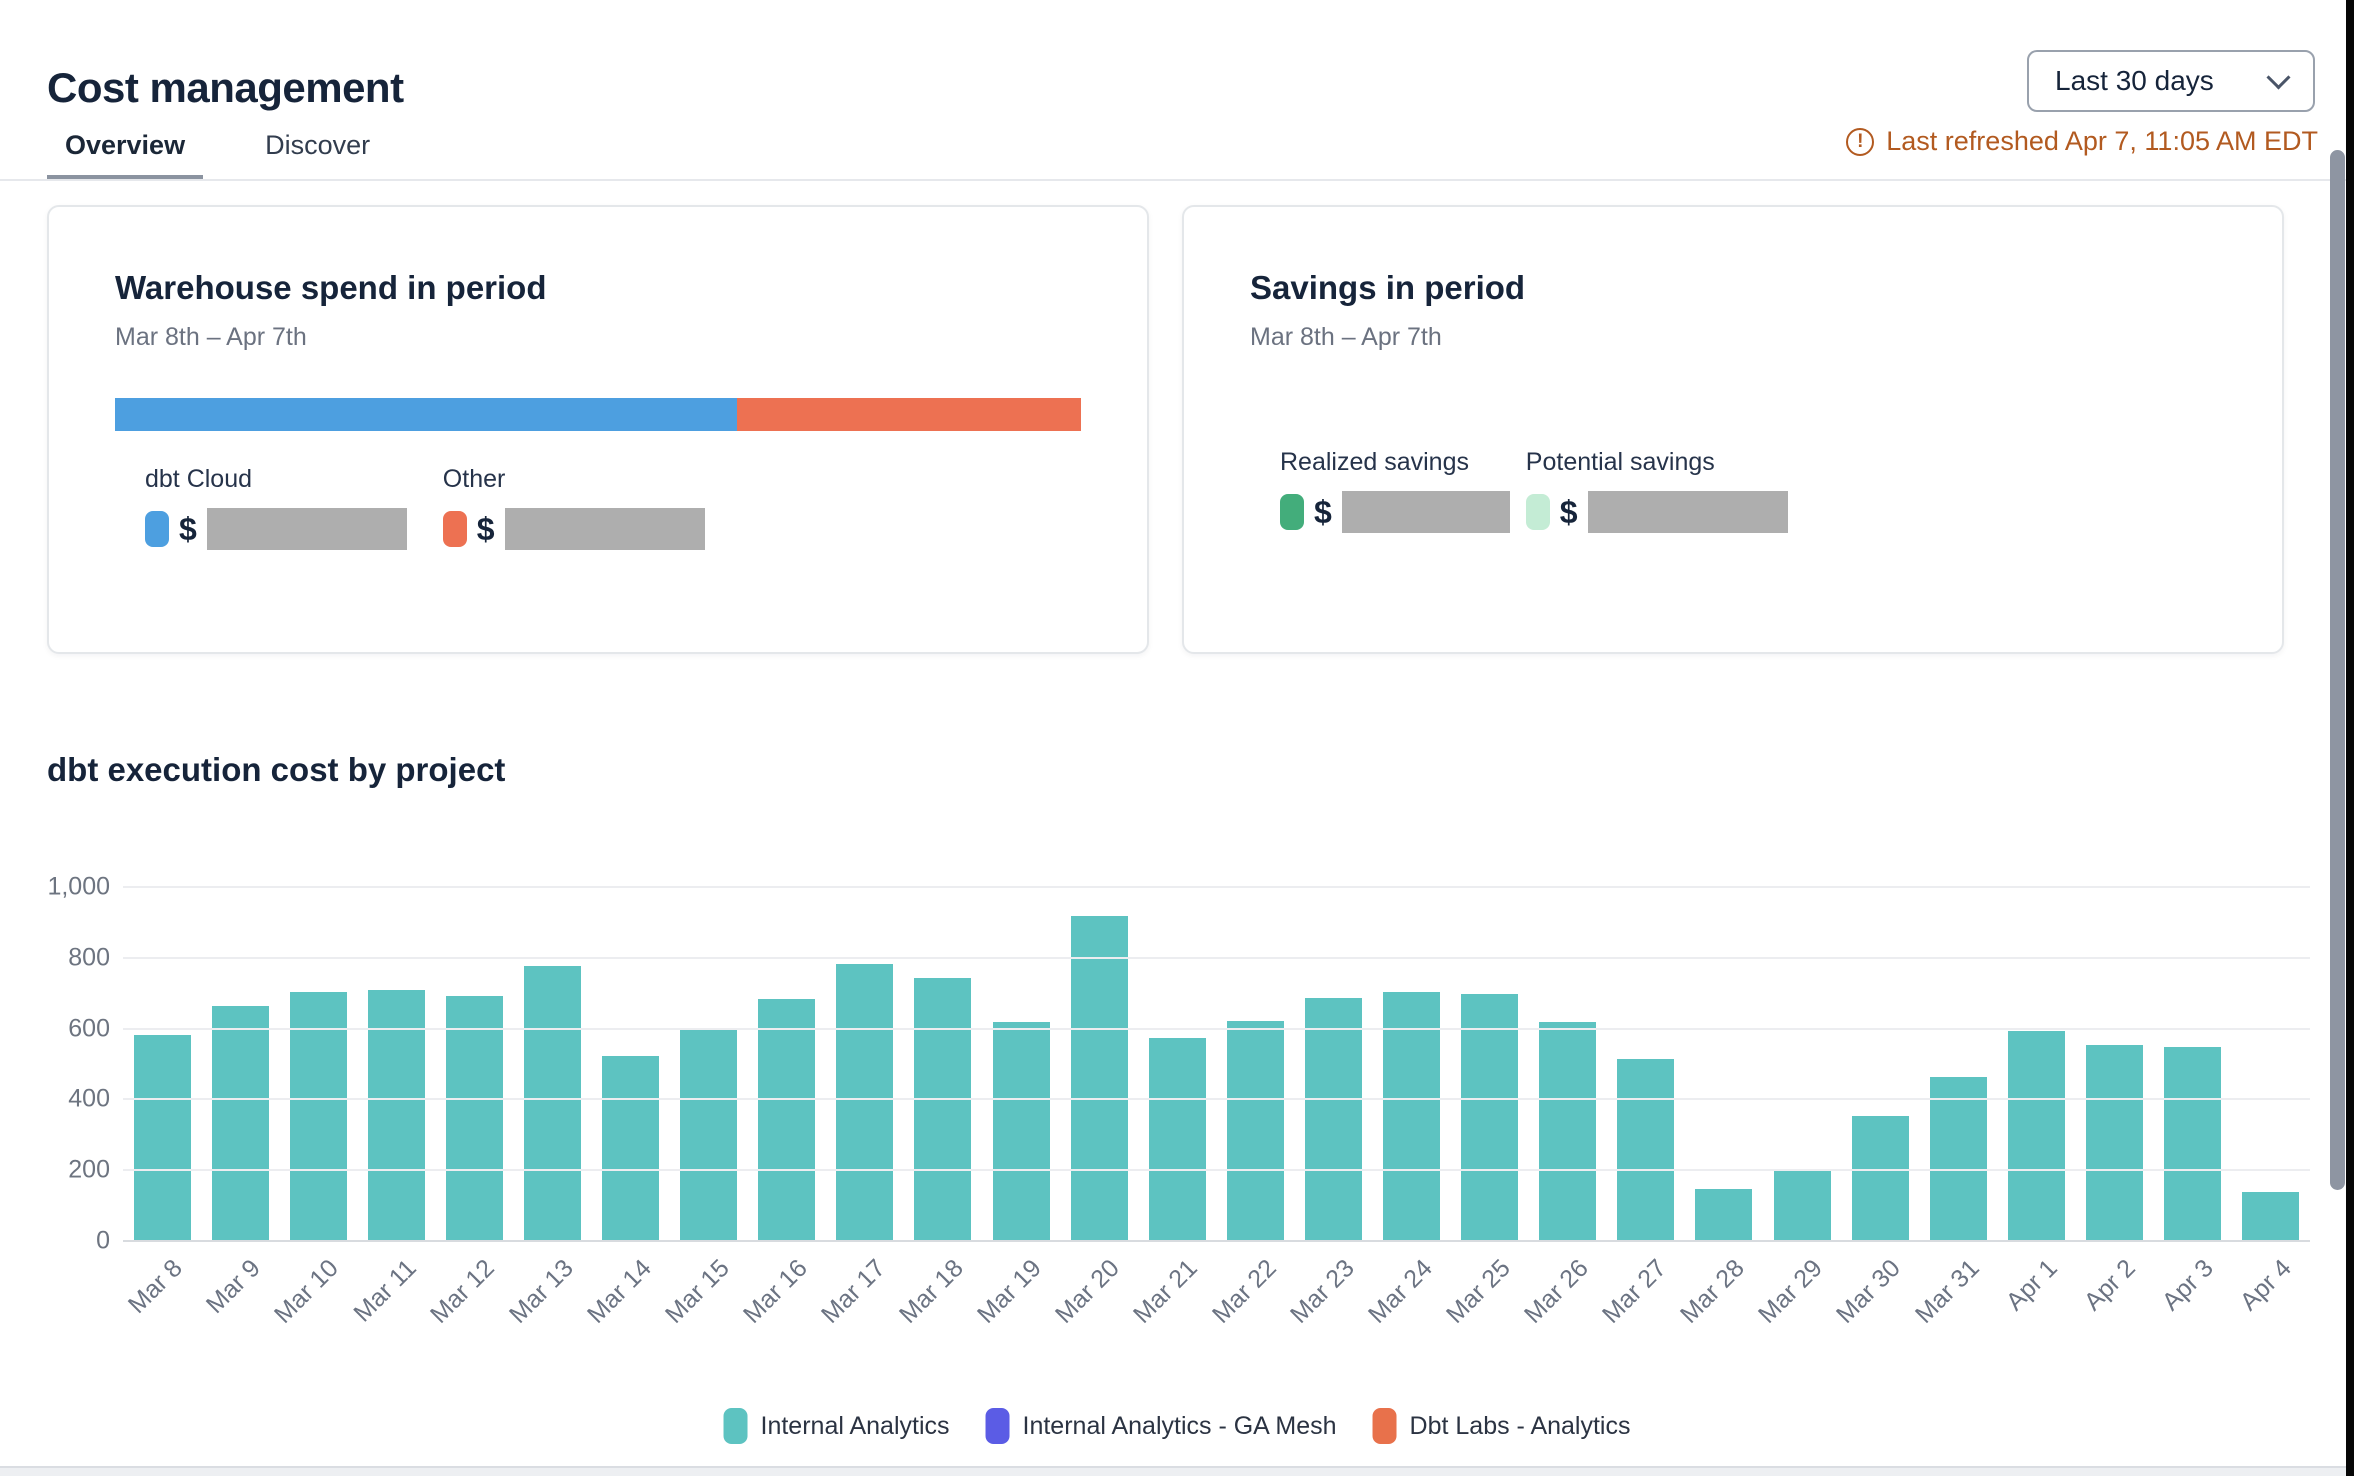 The width and height of the screenshot is (2354, 1476). Describe the element at coordinates (1388, 287) in the screenshot. I see `savings-card-title: Savings in period` at that location.